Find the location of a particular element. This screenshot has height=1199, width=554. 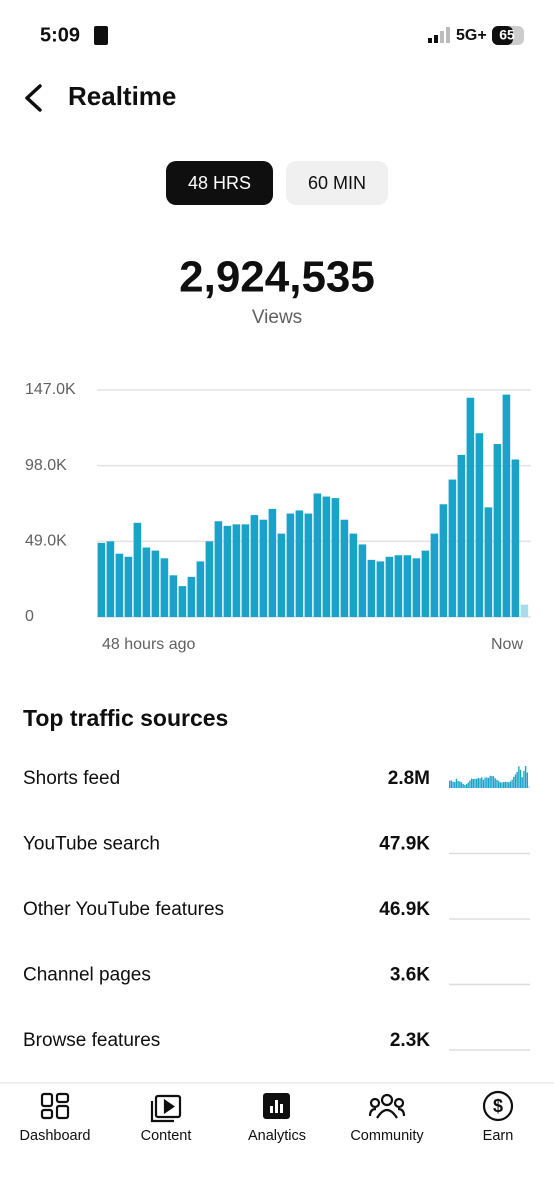

tab-active is located at coordinates (219, 183).